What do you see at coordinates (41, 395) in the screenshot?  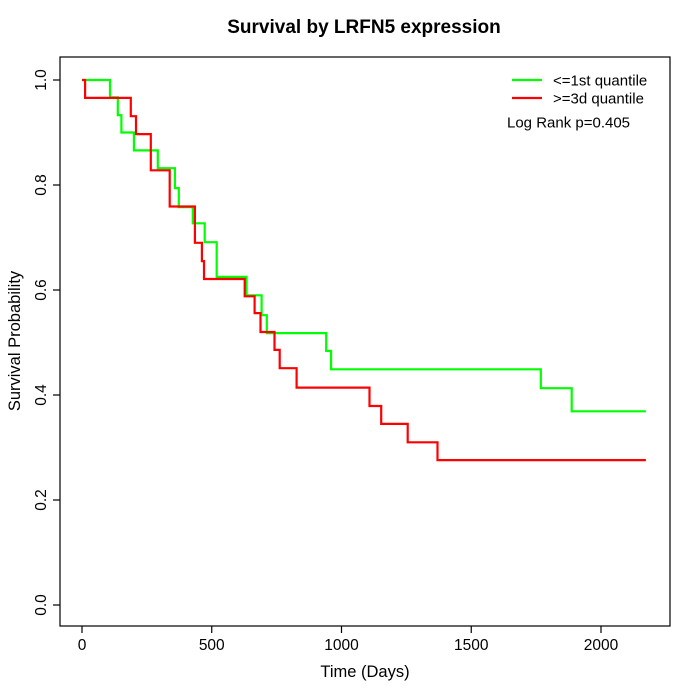 I see `y-tick-label: 0.4` at bounding box center [41, 395].